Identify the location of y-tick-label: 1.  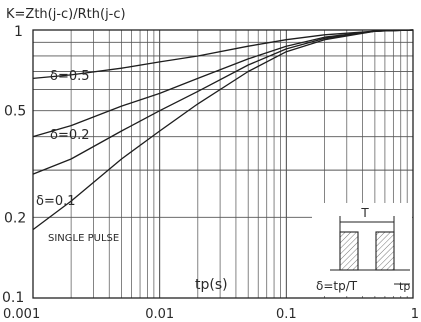
(18, 32).